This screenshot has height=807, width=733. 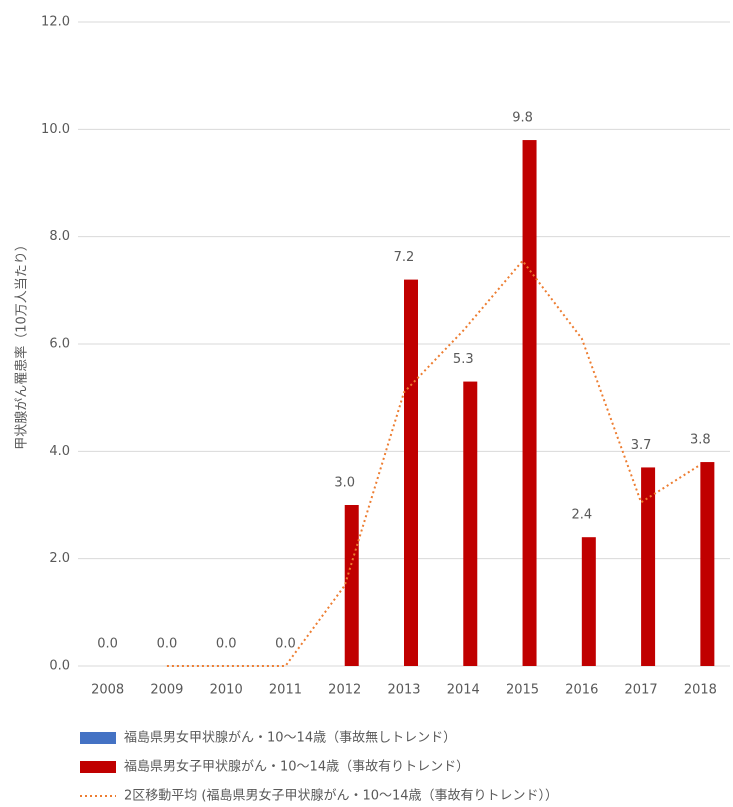 What do you see at coordinates (59, 344) in the screenshot?
I see `y-tick-label: 6.0` at bounding box center [59, 344].